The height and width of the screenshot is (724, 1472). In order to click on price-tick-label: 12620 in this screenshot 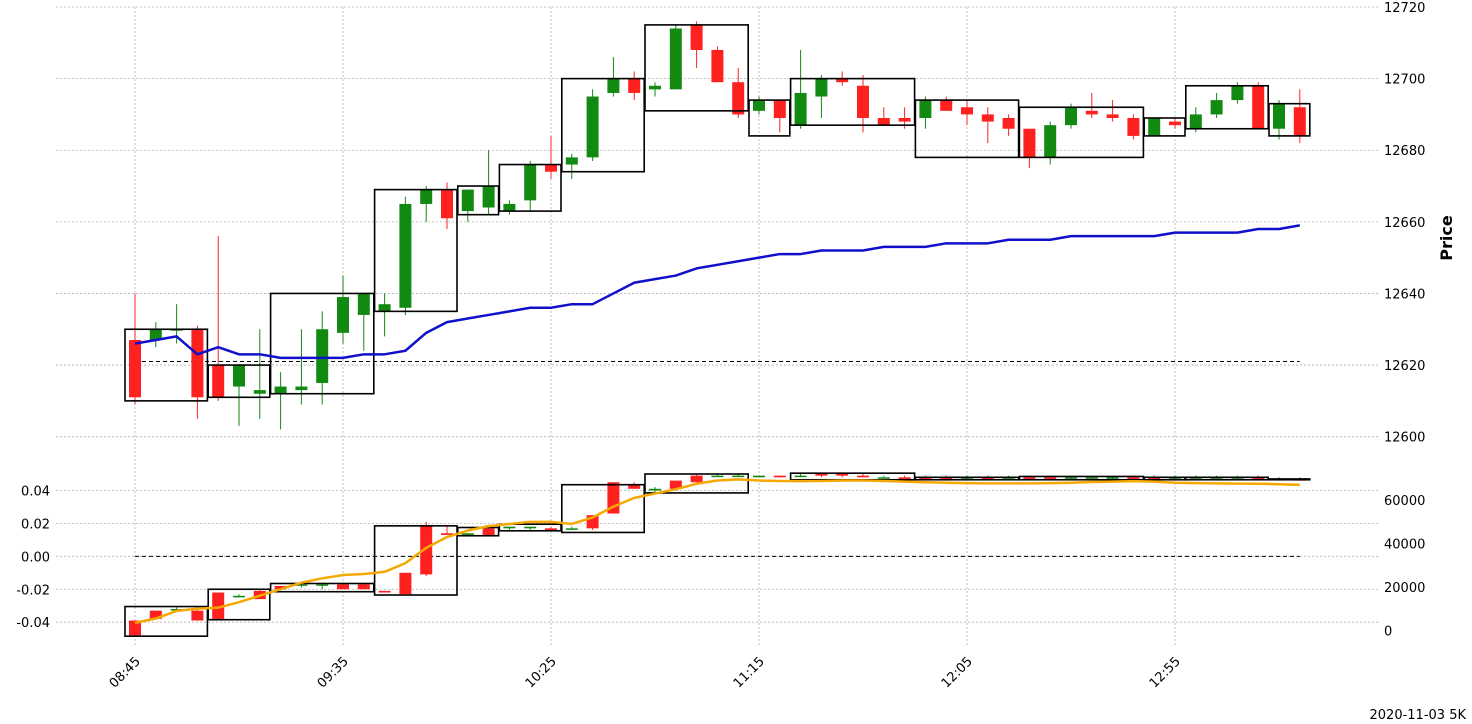, I will do `click(1404, 366)`.